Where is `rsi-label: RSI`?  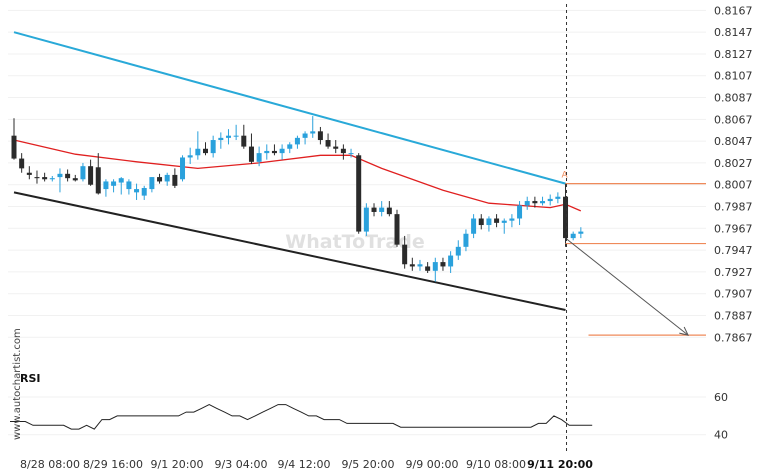
rsi-label: RSI is located at coordinates (30, 378).